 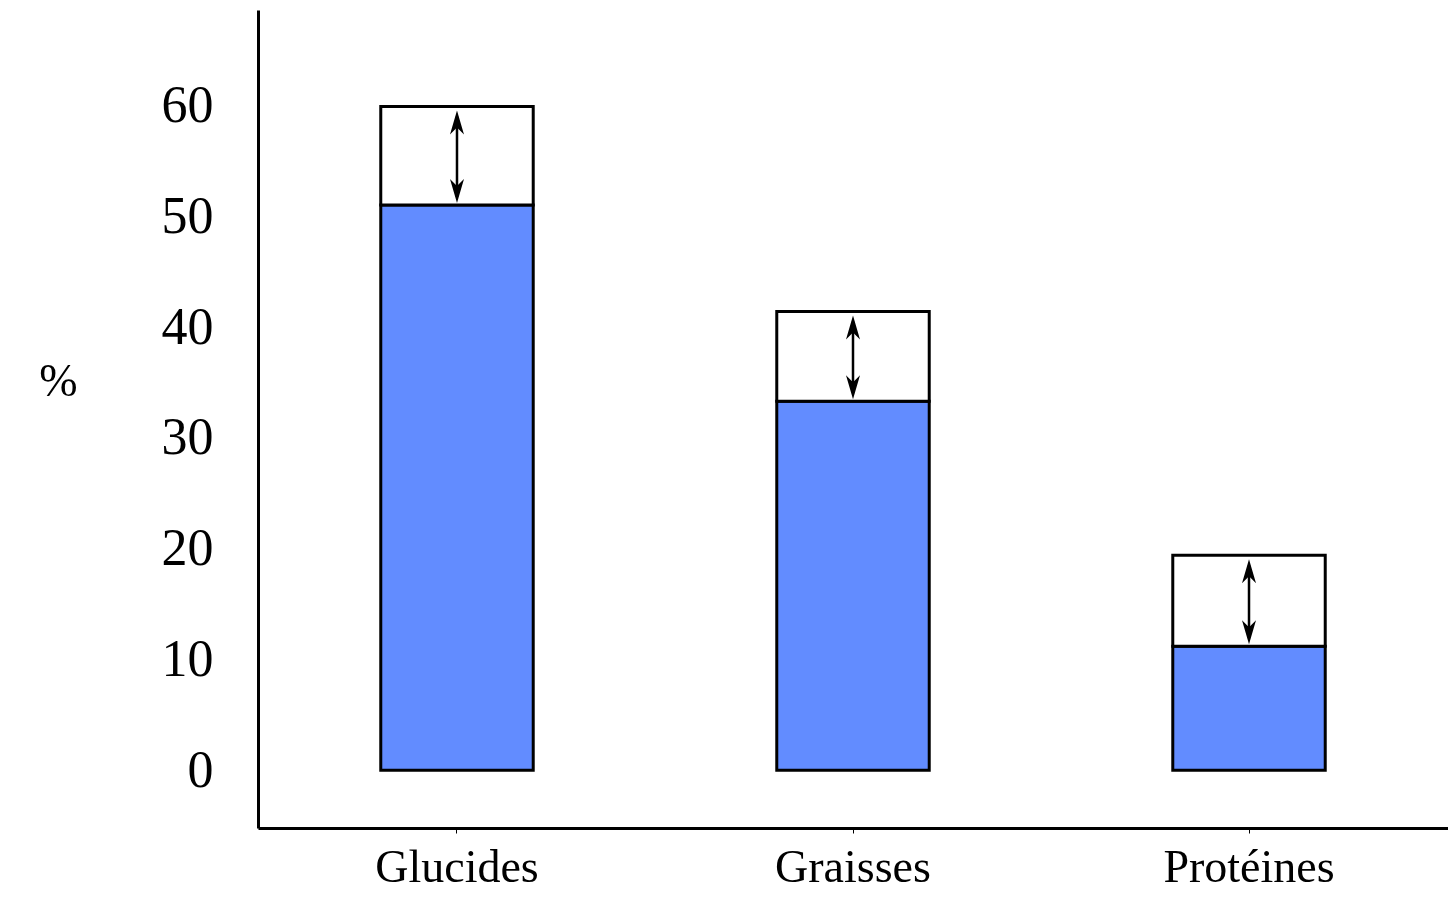 What do you see at coordinates (187, 659) in the screenshot?
I see `y-tick-label: 10` at bounding box center [187, 659].